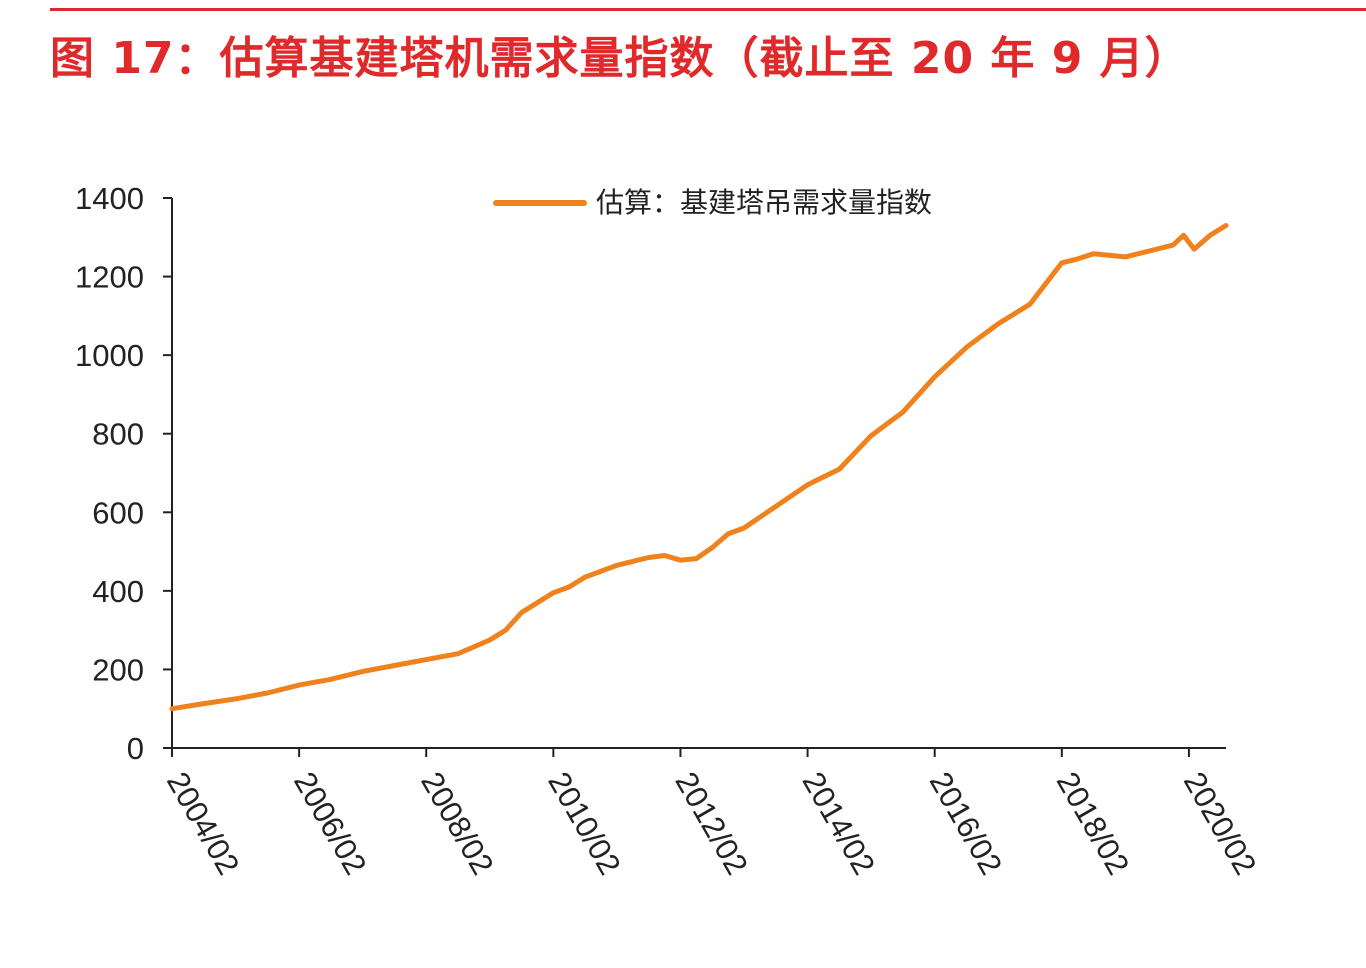  What do you see at coordinates (711, 823) in the screenshot?
I see `x-tick-label: 2012/02` at bounding box center [711, 823].